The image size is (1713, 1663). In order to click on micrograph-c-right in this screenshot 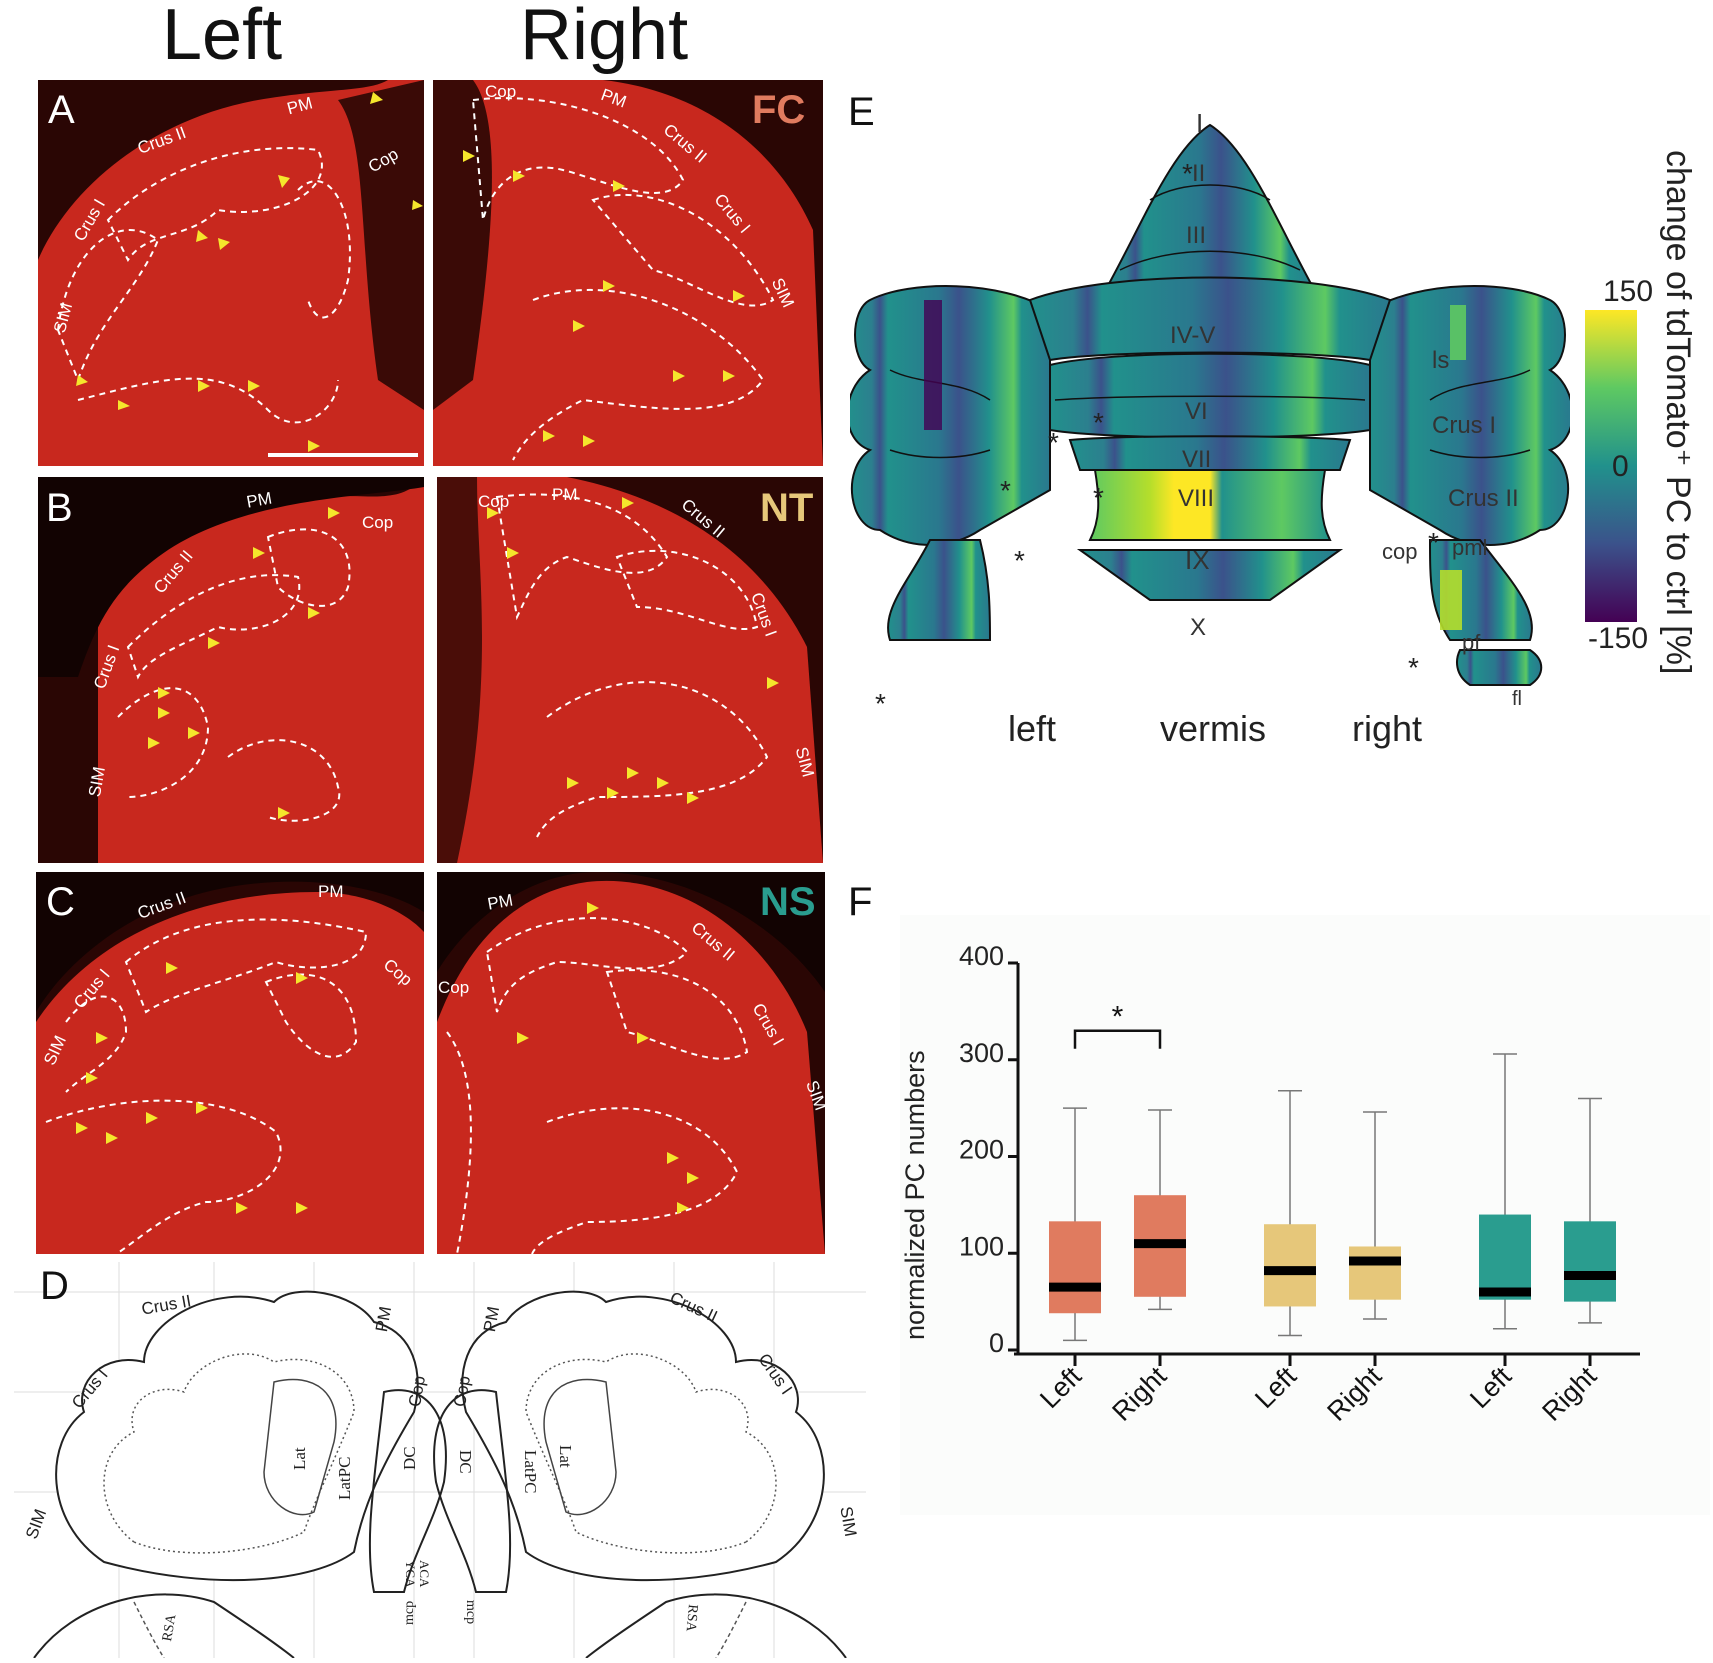, I will do `click(631, 1063)`.